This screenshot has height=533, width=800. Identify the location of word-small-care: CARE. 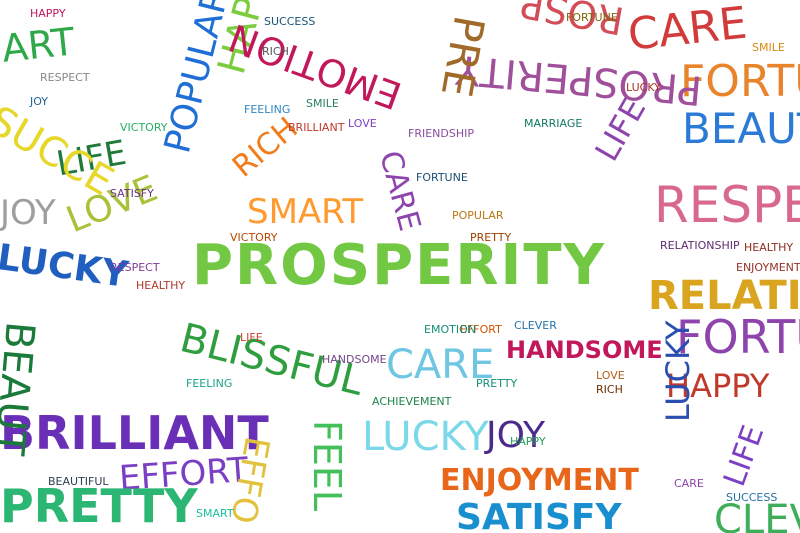
(689, 483).